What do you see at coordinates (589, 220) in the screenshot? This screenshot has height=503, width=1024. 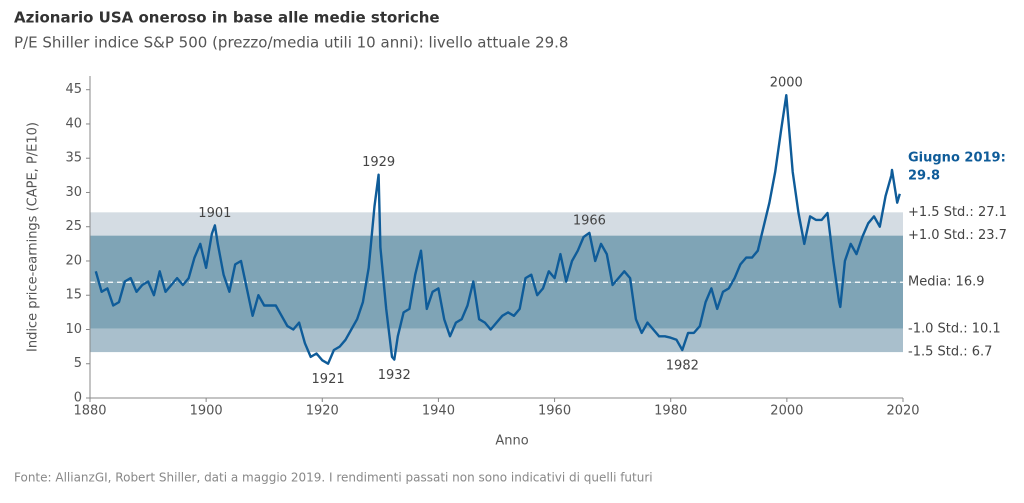 I see `annotation: 1966` at bounding box center [589, 220].